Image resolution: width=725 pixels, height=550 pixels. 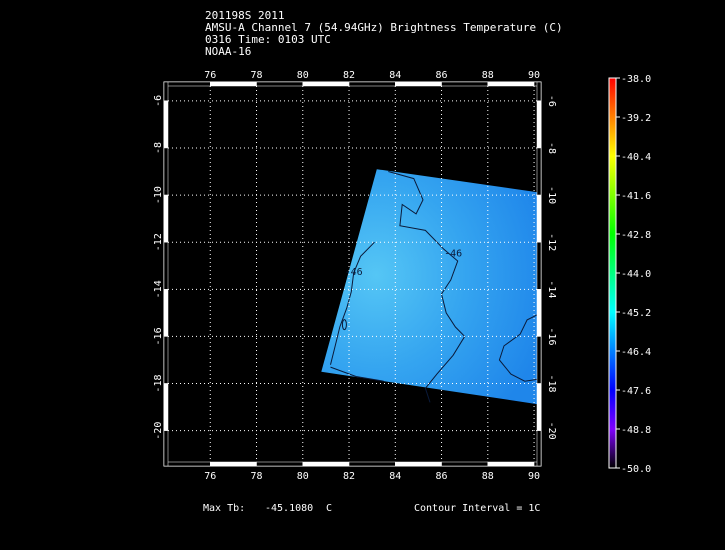 What do you see at coordinates (636, 235) in the screenshot?
I see `colorbar-tick-label: -42.8` at bounding box center [636, 235].